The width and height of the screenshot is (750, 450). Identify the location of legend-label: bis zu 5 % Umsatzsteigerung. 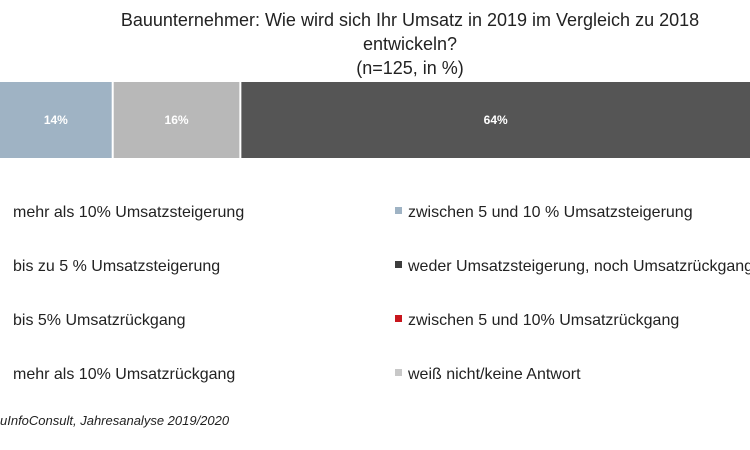
(117, 266).